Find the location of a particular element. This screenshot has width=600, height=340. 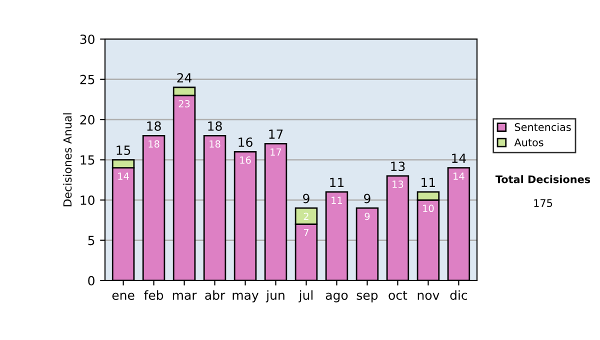

data-label: 13 is located at coordinates (398, 184).